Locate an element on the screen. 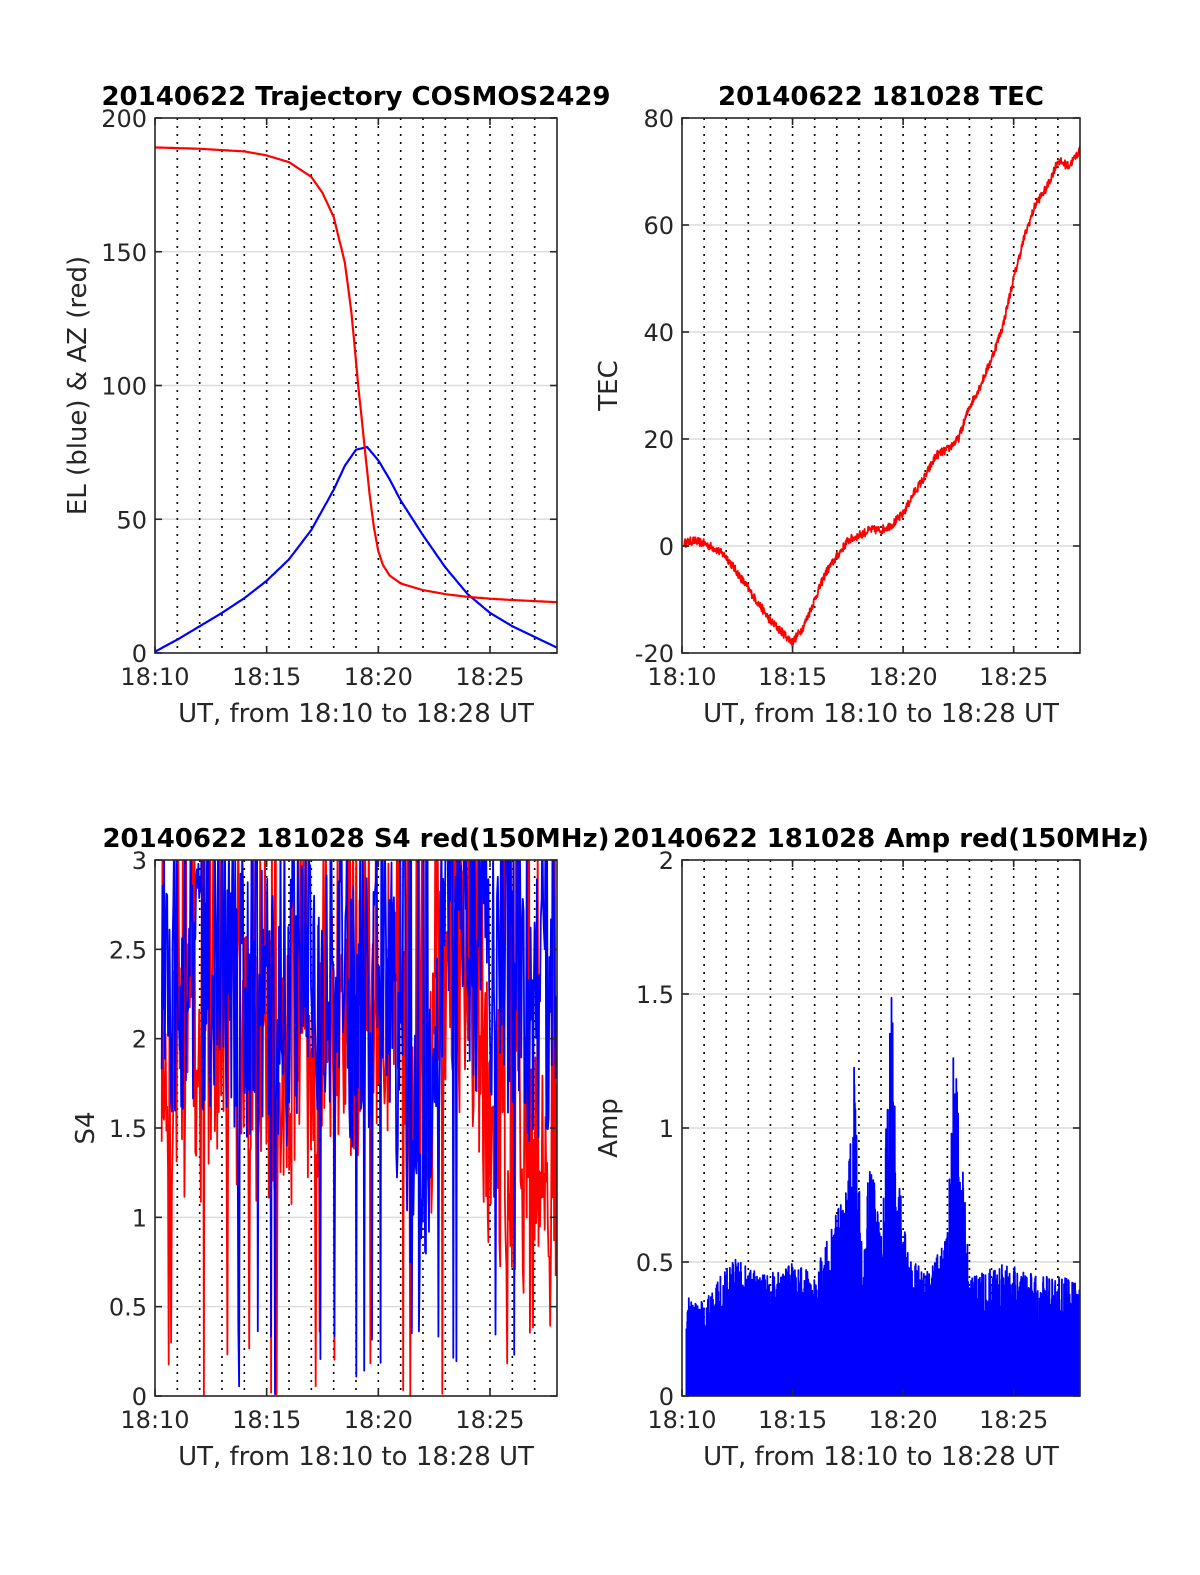 The image size is (1200, 1575). y-axis-label: Amp is located at coordinates (609, 1128).